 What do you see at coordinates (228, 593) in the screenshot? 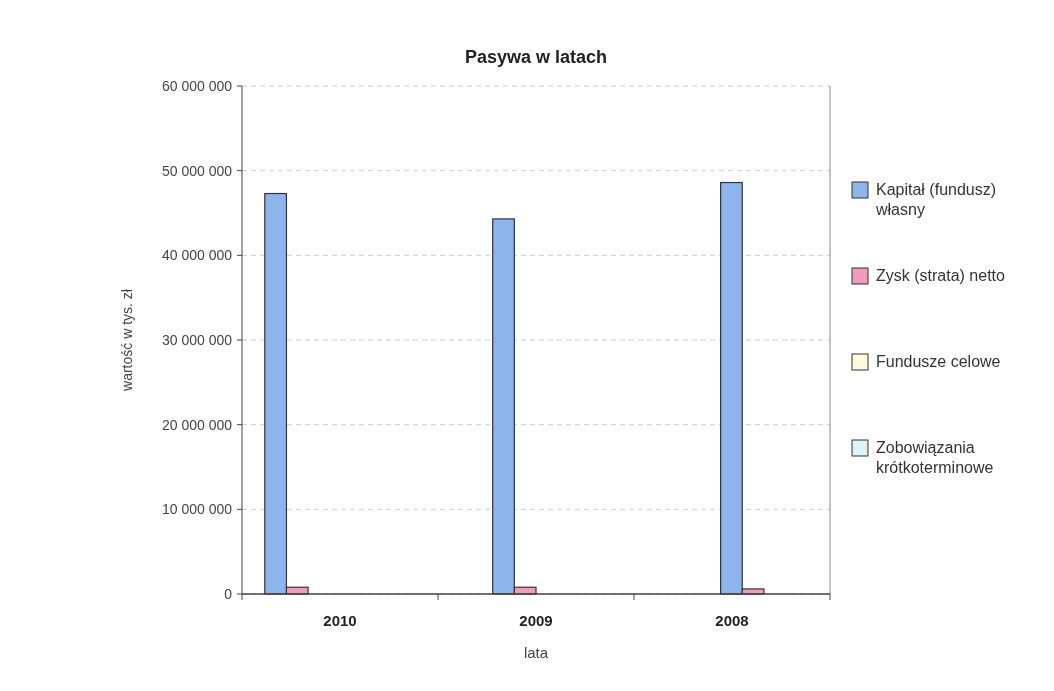
I see `y-tick-label: 0` at bounding box center [228, 593].